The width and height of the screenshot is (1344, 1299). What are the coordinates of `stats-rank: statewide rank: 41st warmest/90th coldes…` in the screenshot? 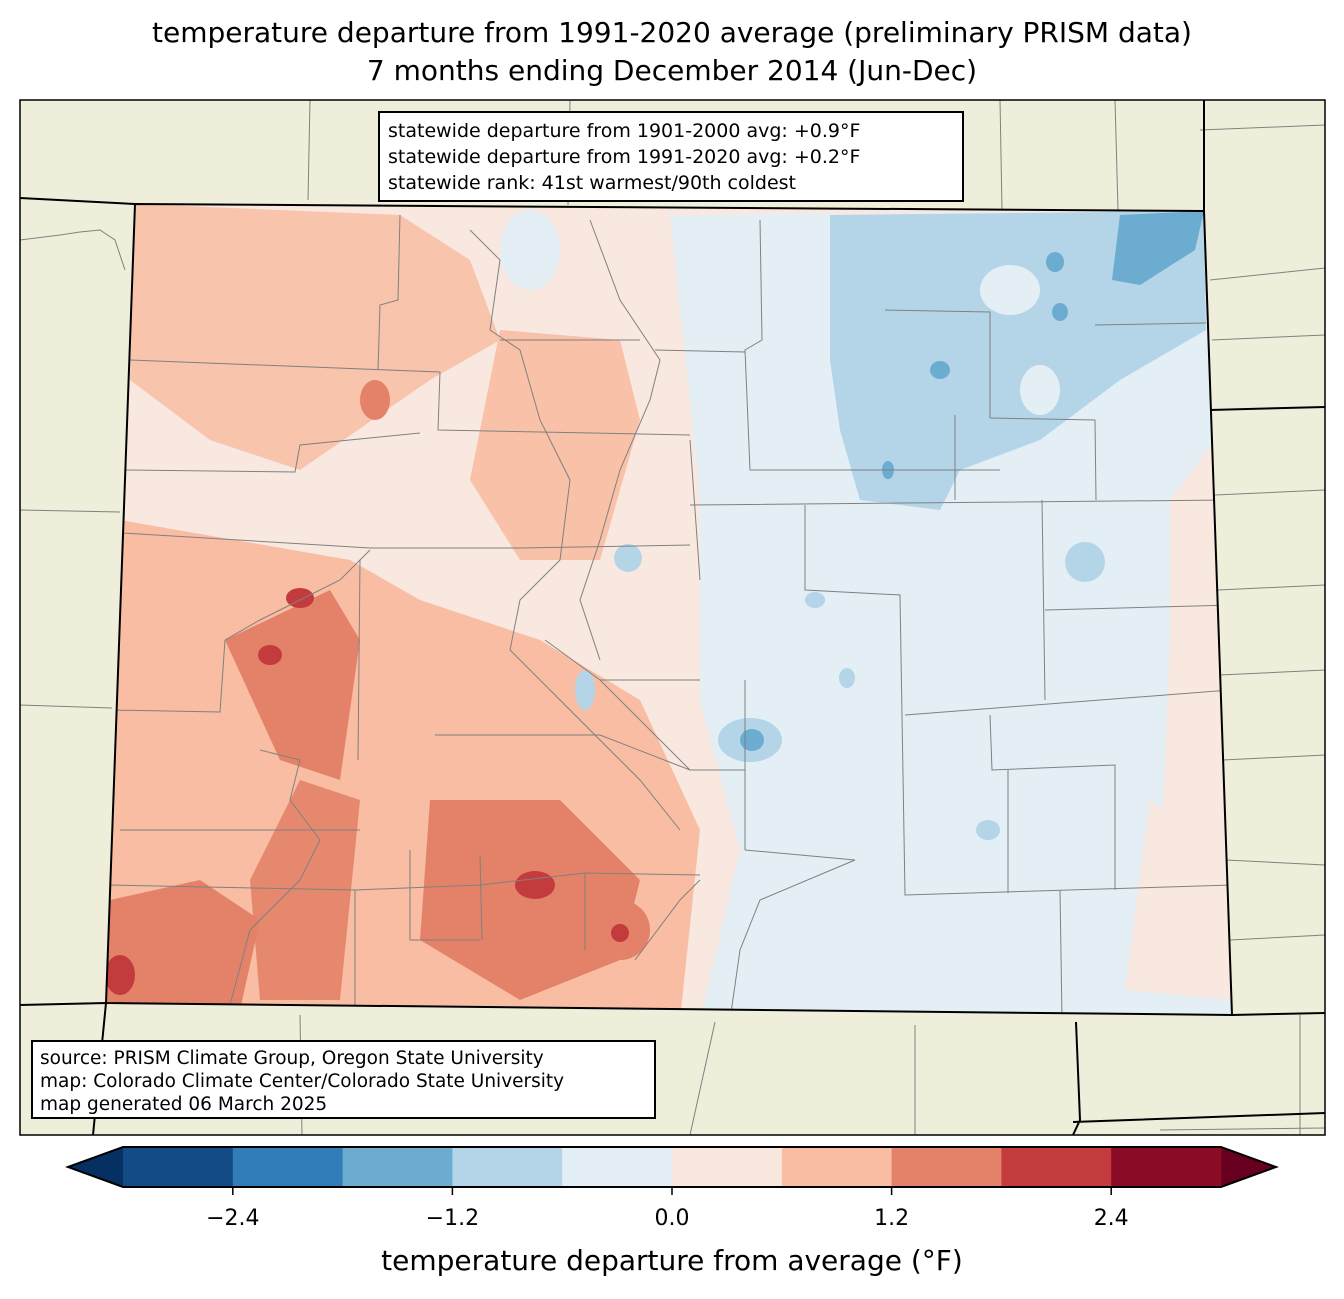 It's located at (592, 183).